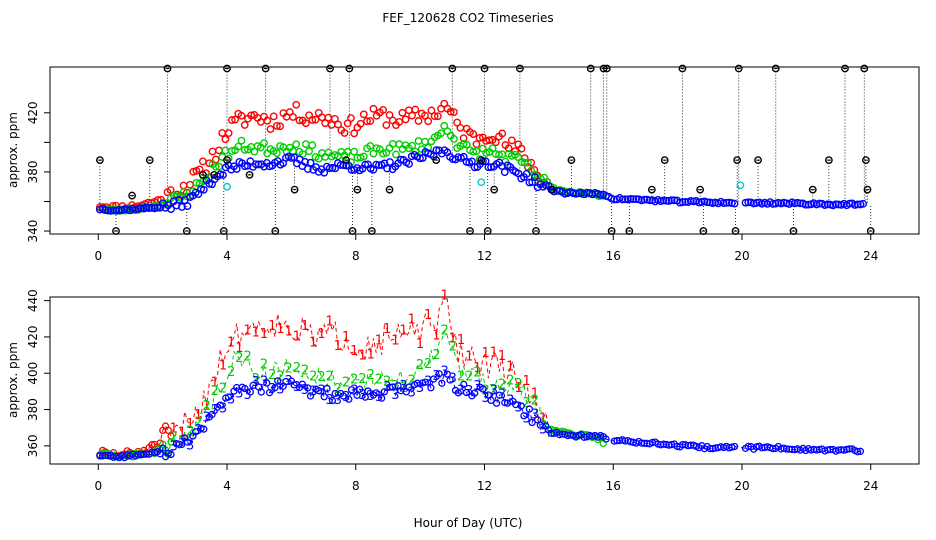  Describe the element at coordinates (870, 486) in the screenshot. I see `x-tick-label: 24` at that location.